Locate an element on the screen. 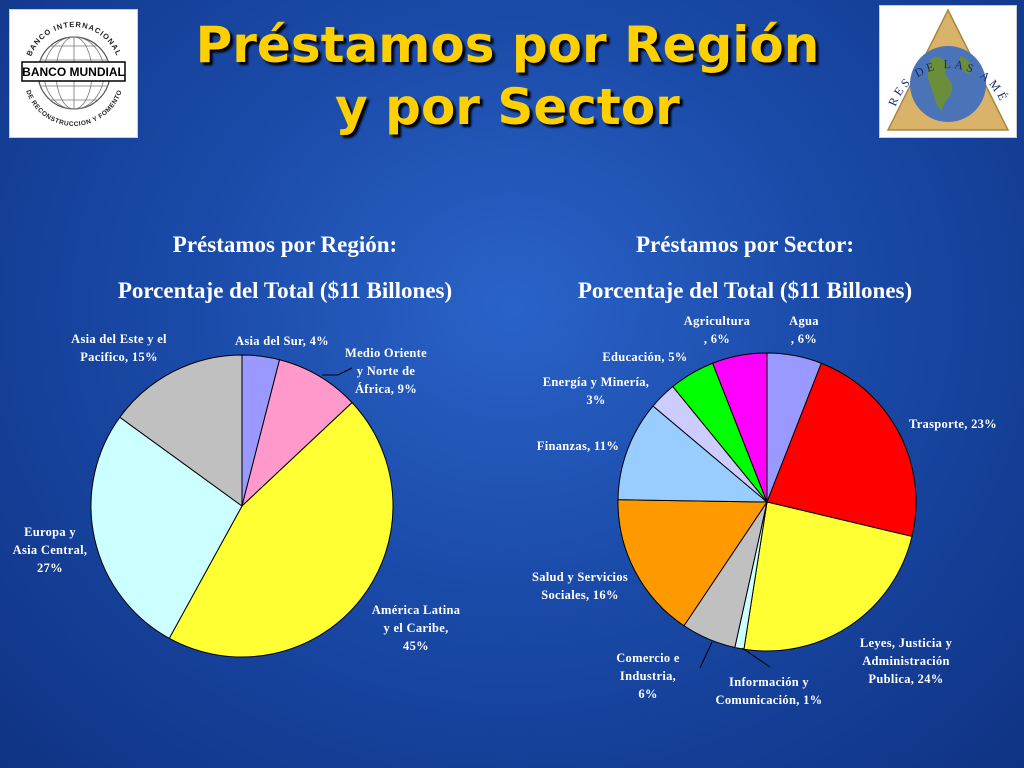 The image size is (1024, 768). sector-slice-3-leader-line is located at coordinates (756, 657).